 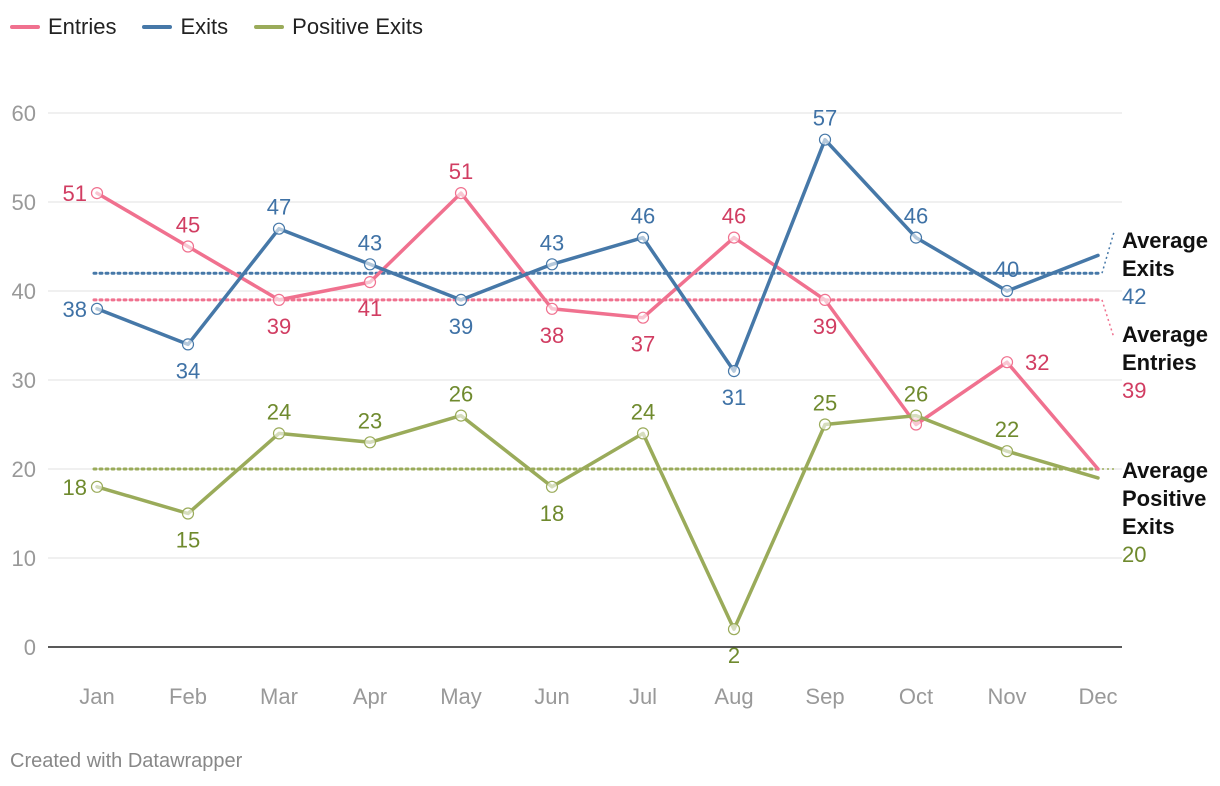 I want to click on data-label-entries-may: 51, so click(x=461, y=171).